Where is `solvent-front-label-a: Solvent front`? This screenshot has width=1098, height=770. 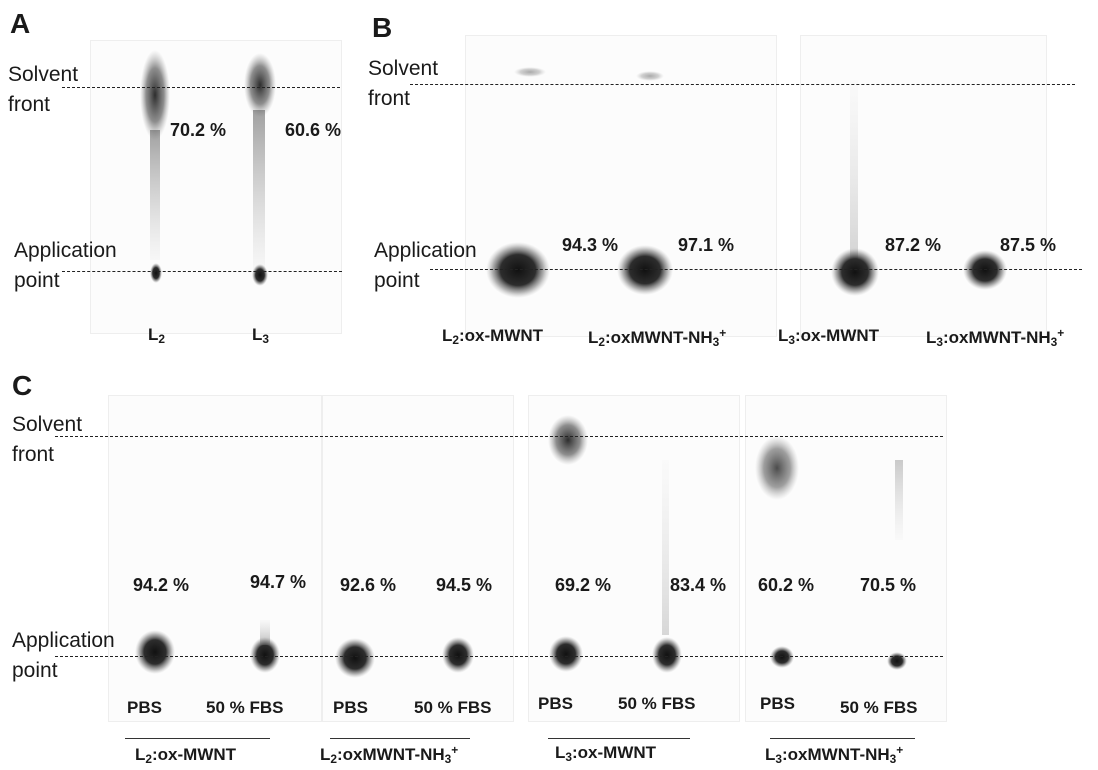 solvent-front-label-a: Solvent front is located at coordinates (43, 89).